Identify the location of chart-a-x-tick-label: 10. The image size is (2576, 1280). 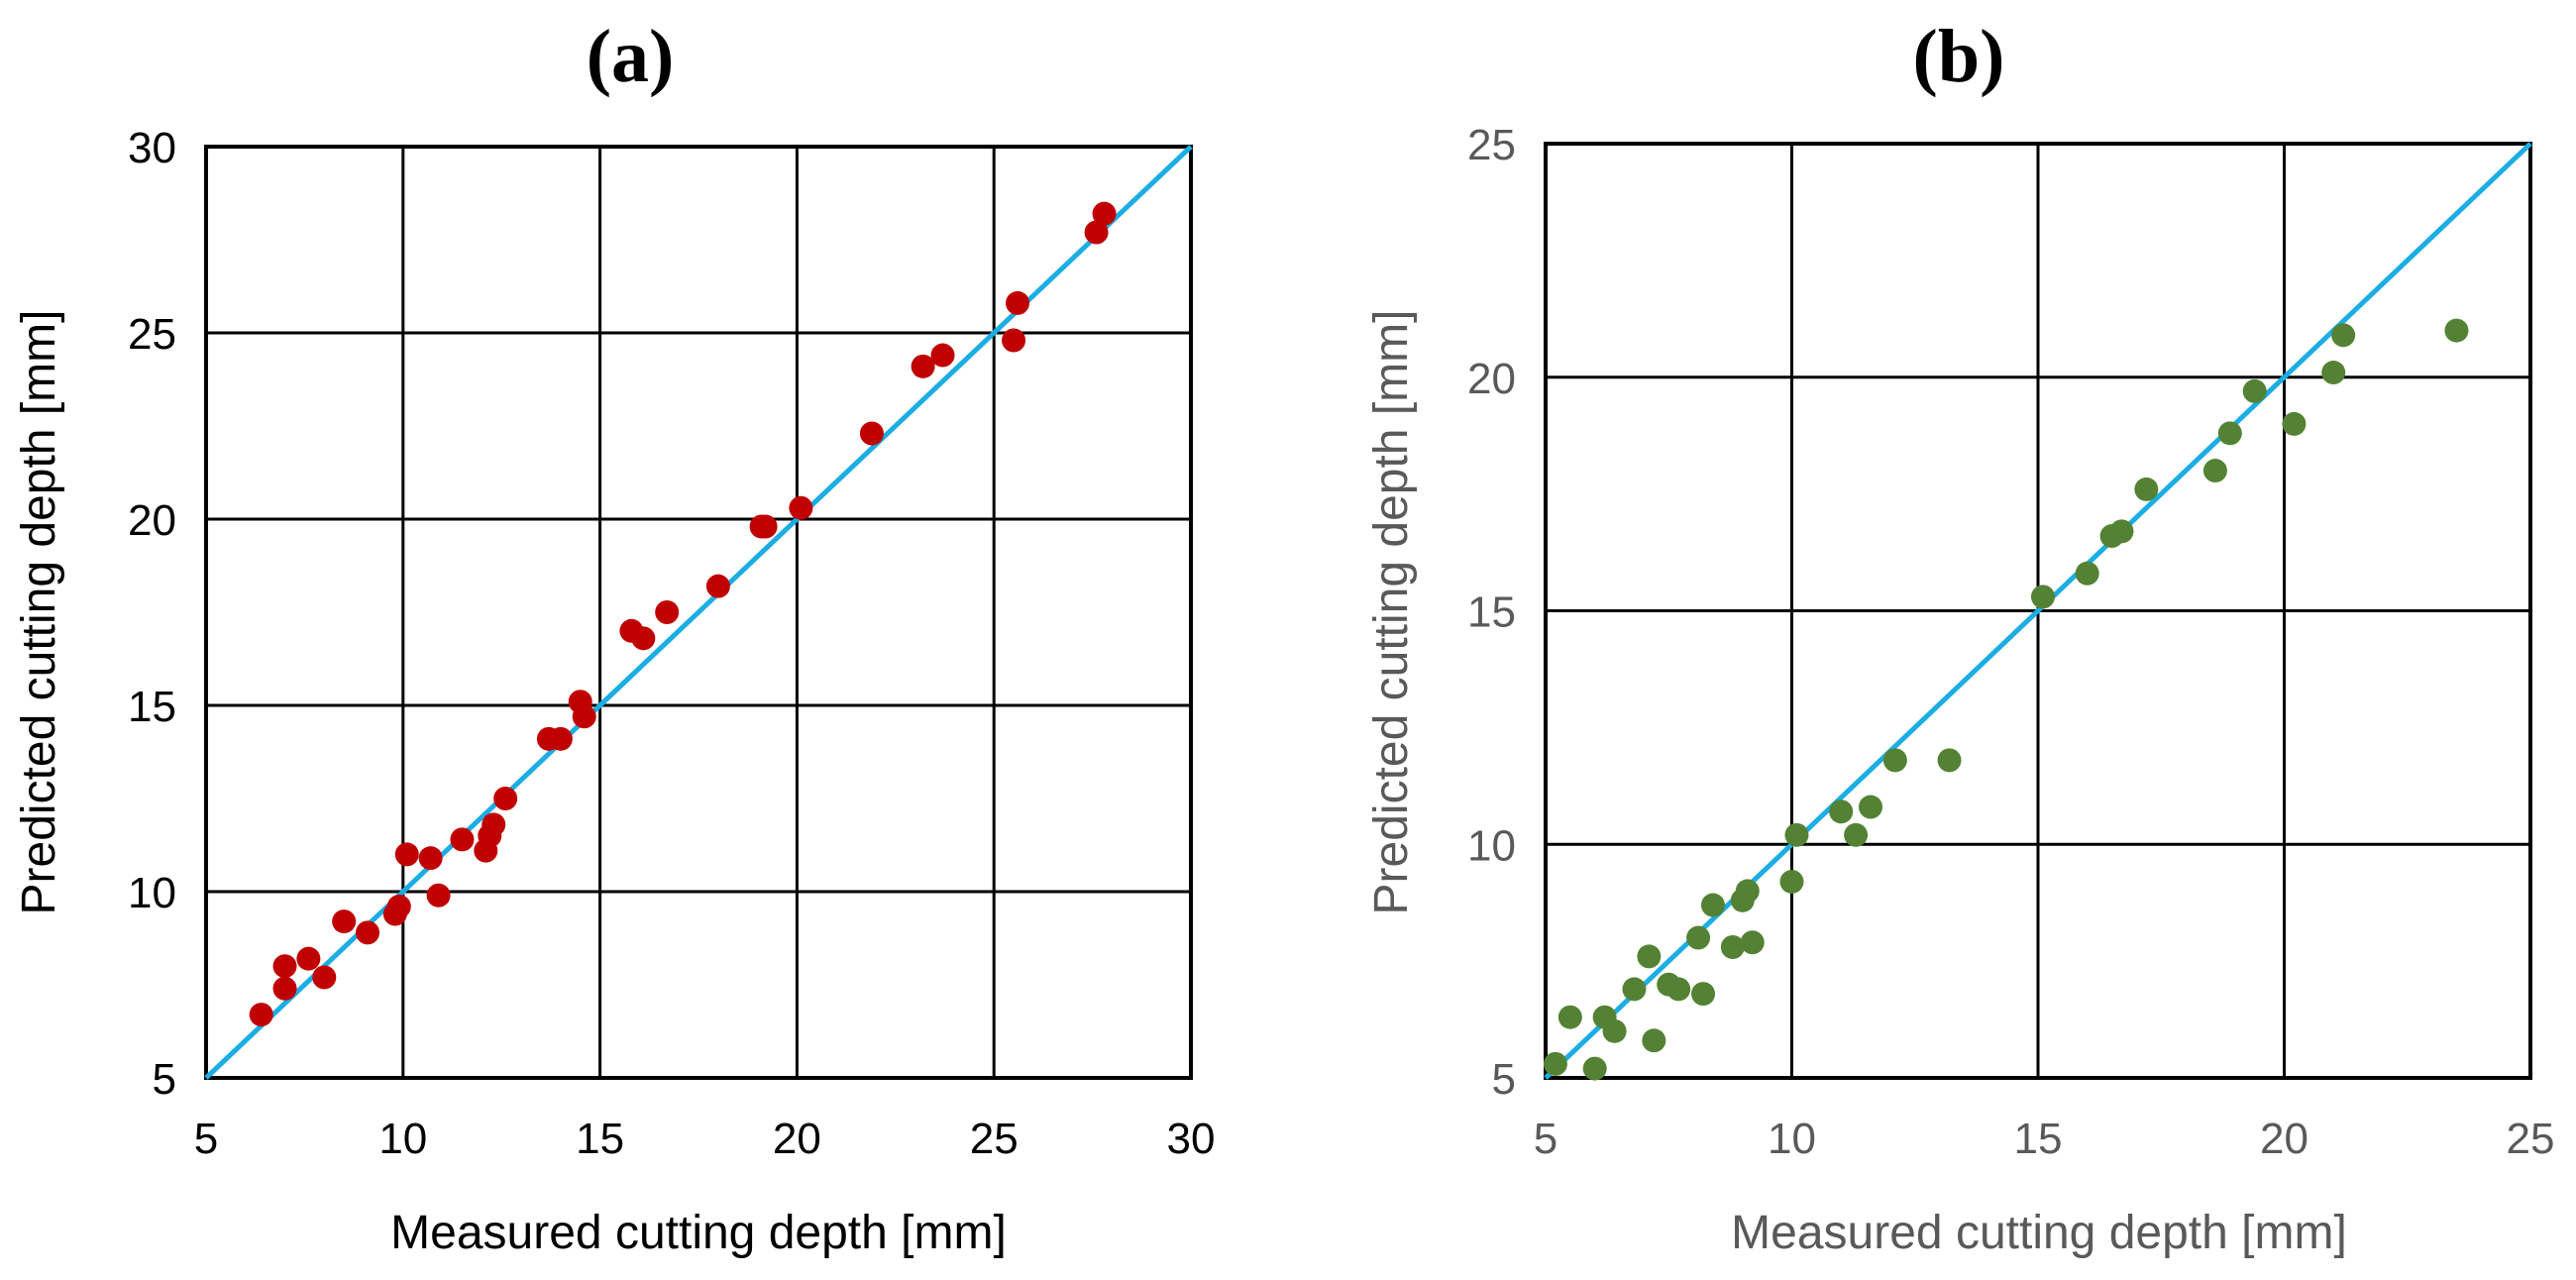
(403, 1139).